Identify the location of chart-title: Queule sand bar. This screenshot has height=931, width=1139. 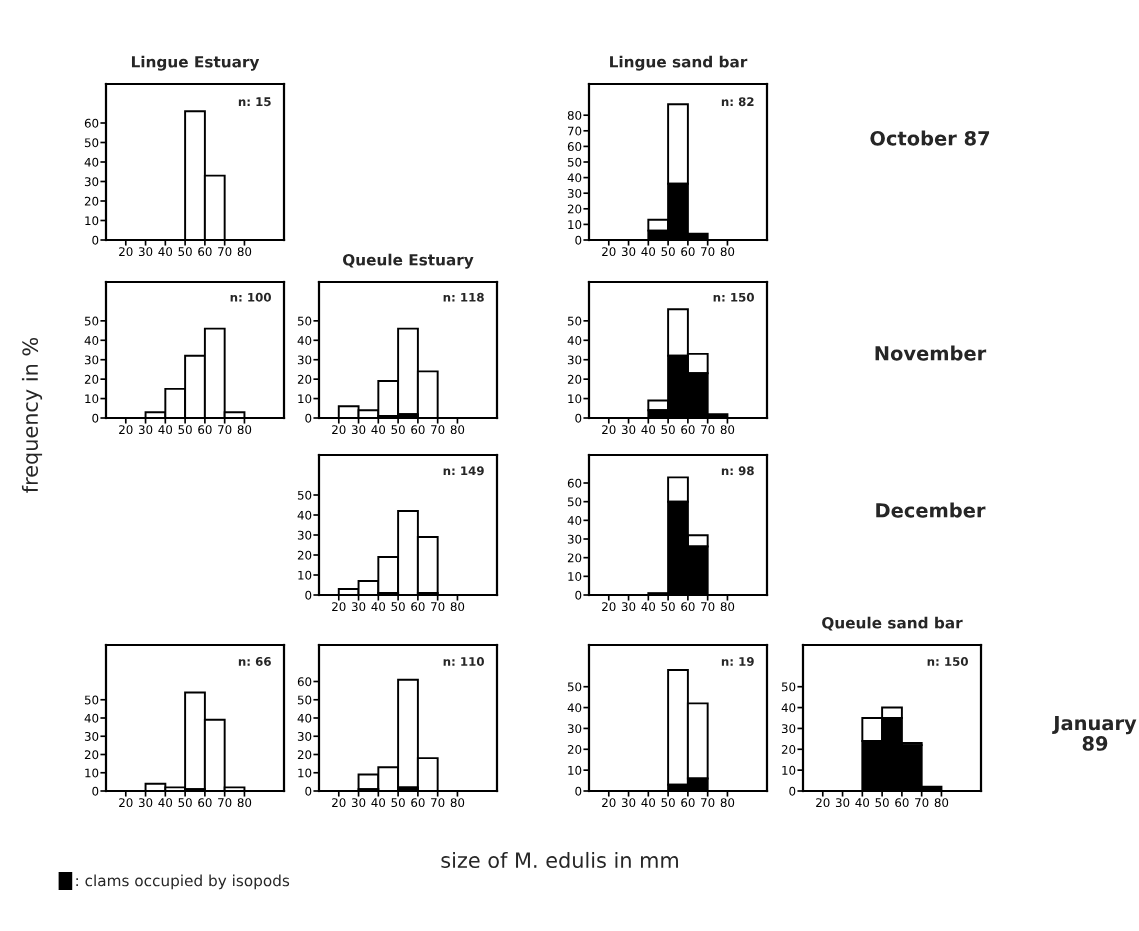
(892, 623).